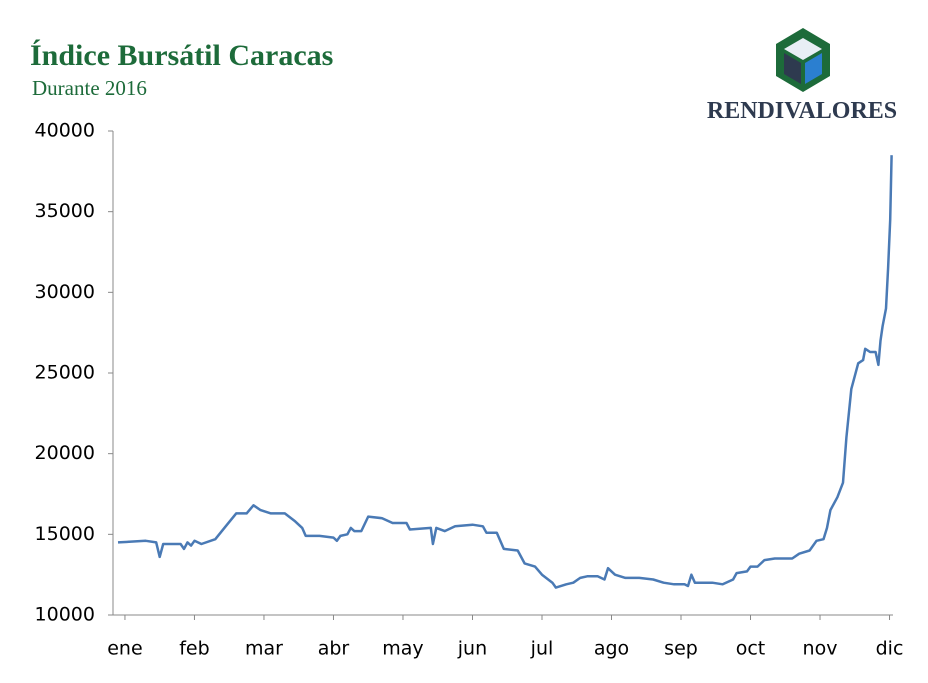  Describe the element at coordinates (89, 88) in the screenshot. I see `chart-subtitle: Durante 2016` at that location.